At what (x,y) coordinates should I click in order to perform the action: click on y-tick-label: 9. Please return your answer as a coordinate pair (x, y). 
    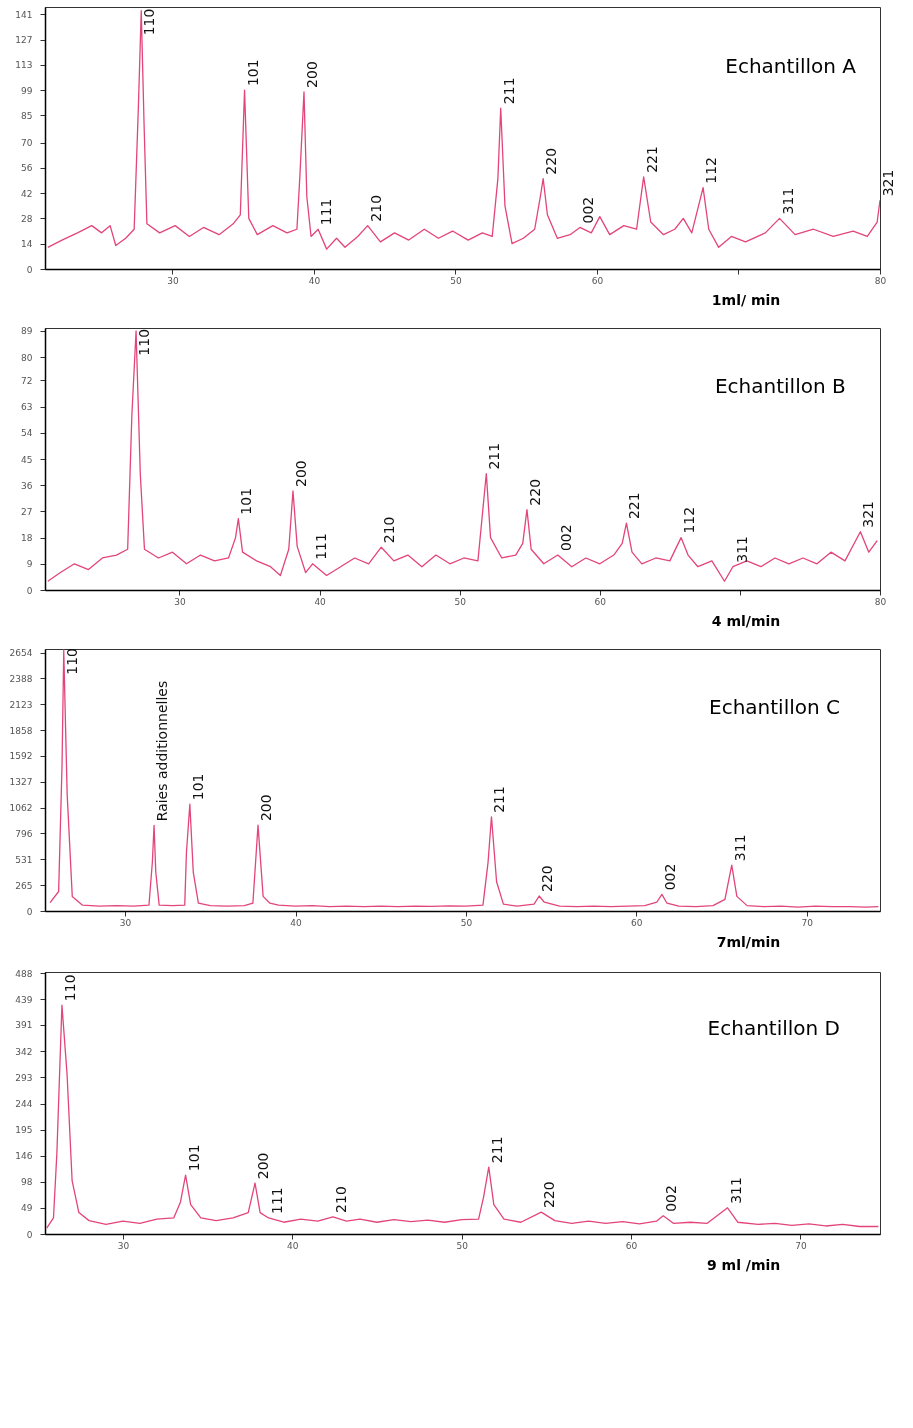
    Looking at the image, I should click on (29, 564).